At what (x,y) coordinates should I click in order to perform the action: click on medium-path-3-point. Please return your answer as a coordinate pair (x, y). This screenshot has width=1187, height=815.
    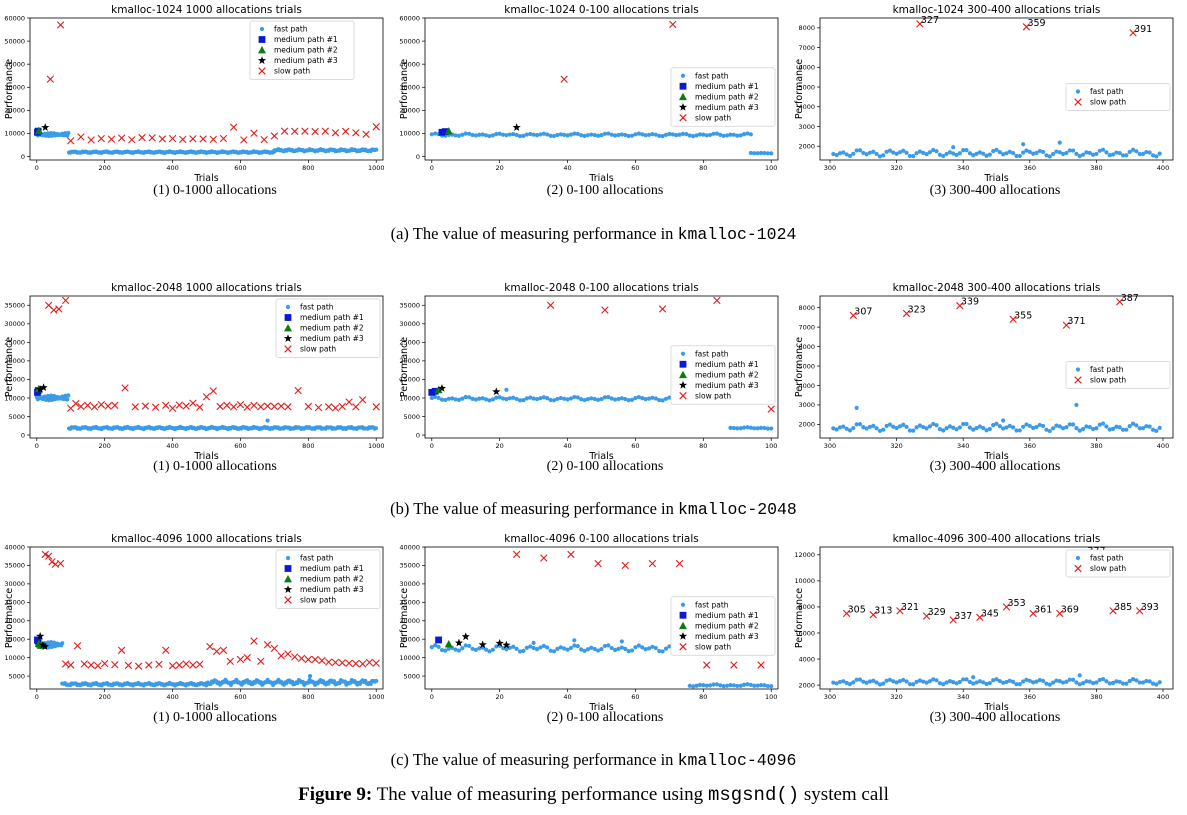
    Looking at the image, I should click on (499, 642).